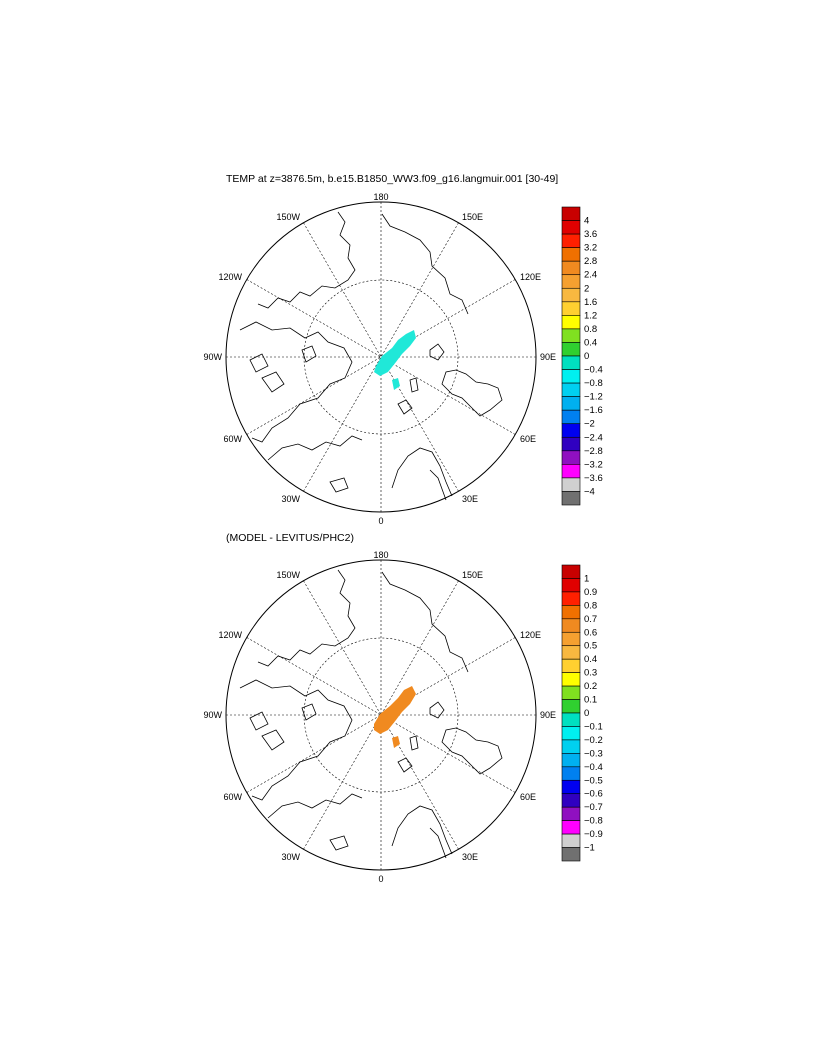 The width and height of the screenshot is (818, 1055). Describe the element at coordinates (590, 646) in the screenshot. I see `colorbar-label: 0.5` at that location.